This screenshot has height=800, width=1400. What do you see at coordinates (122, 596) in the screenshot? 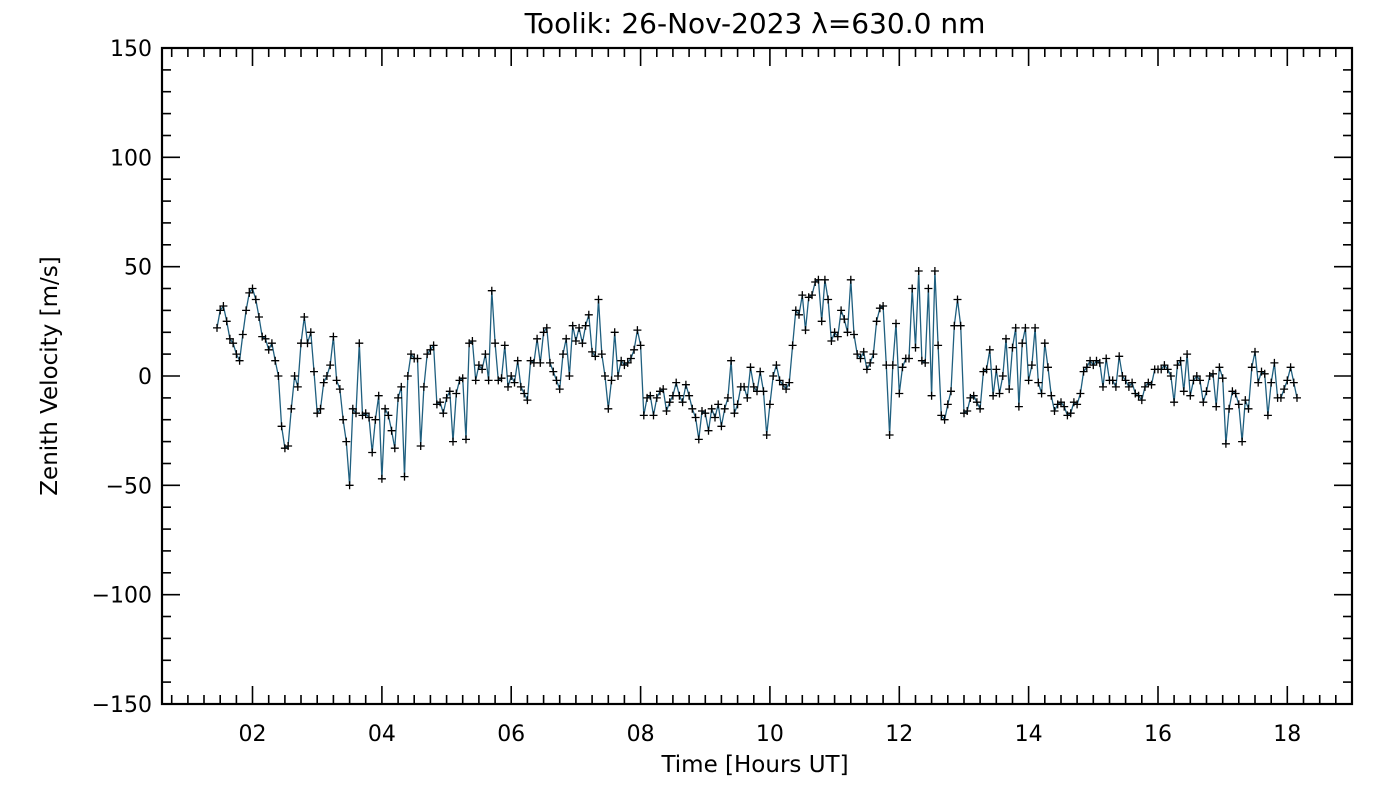
I see `y-tick-label: −100` at bounding box center [122, 596].